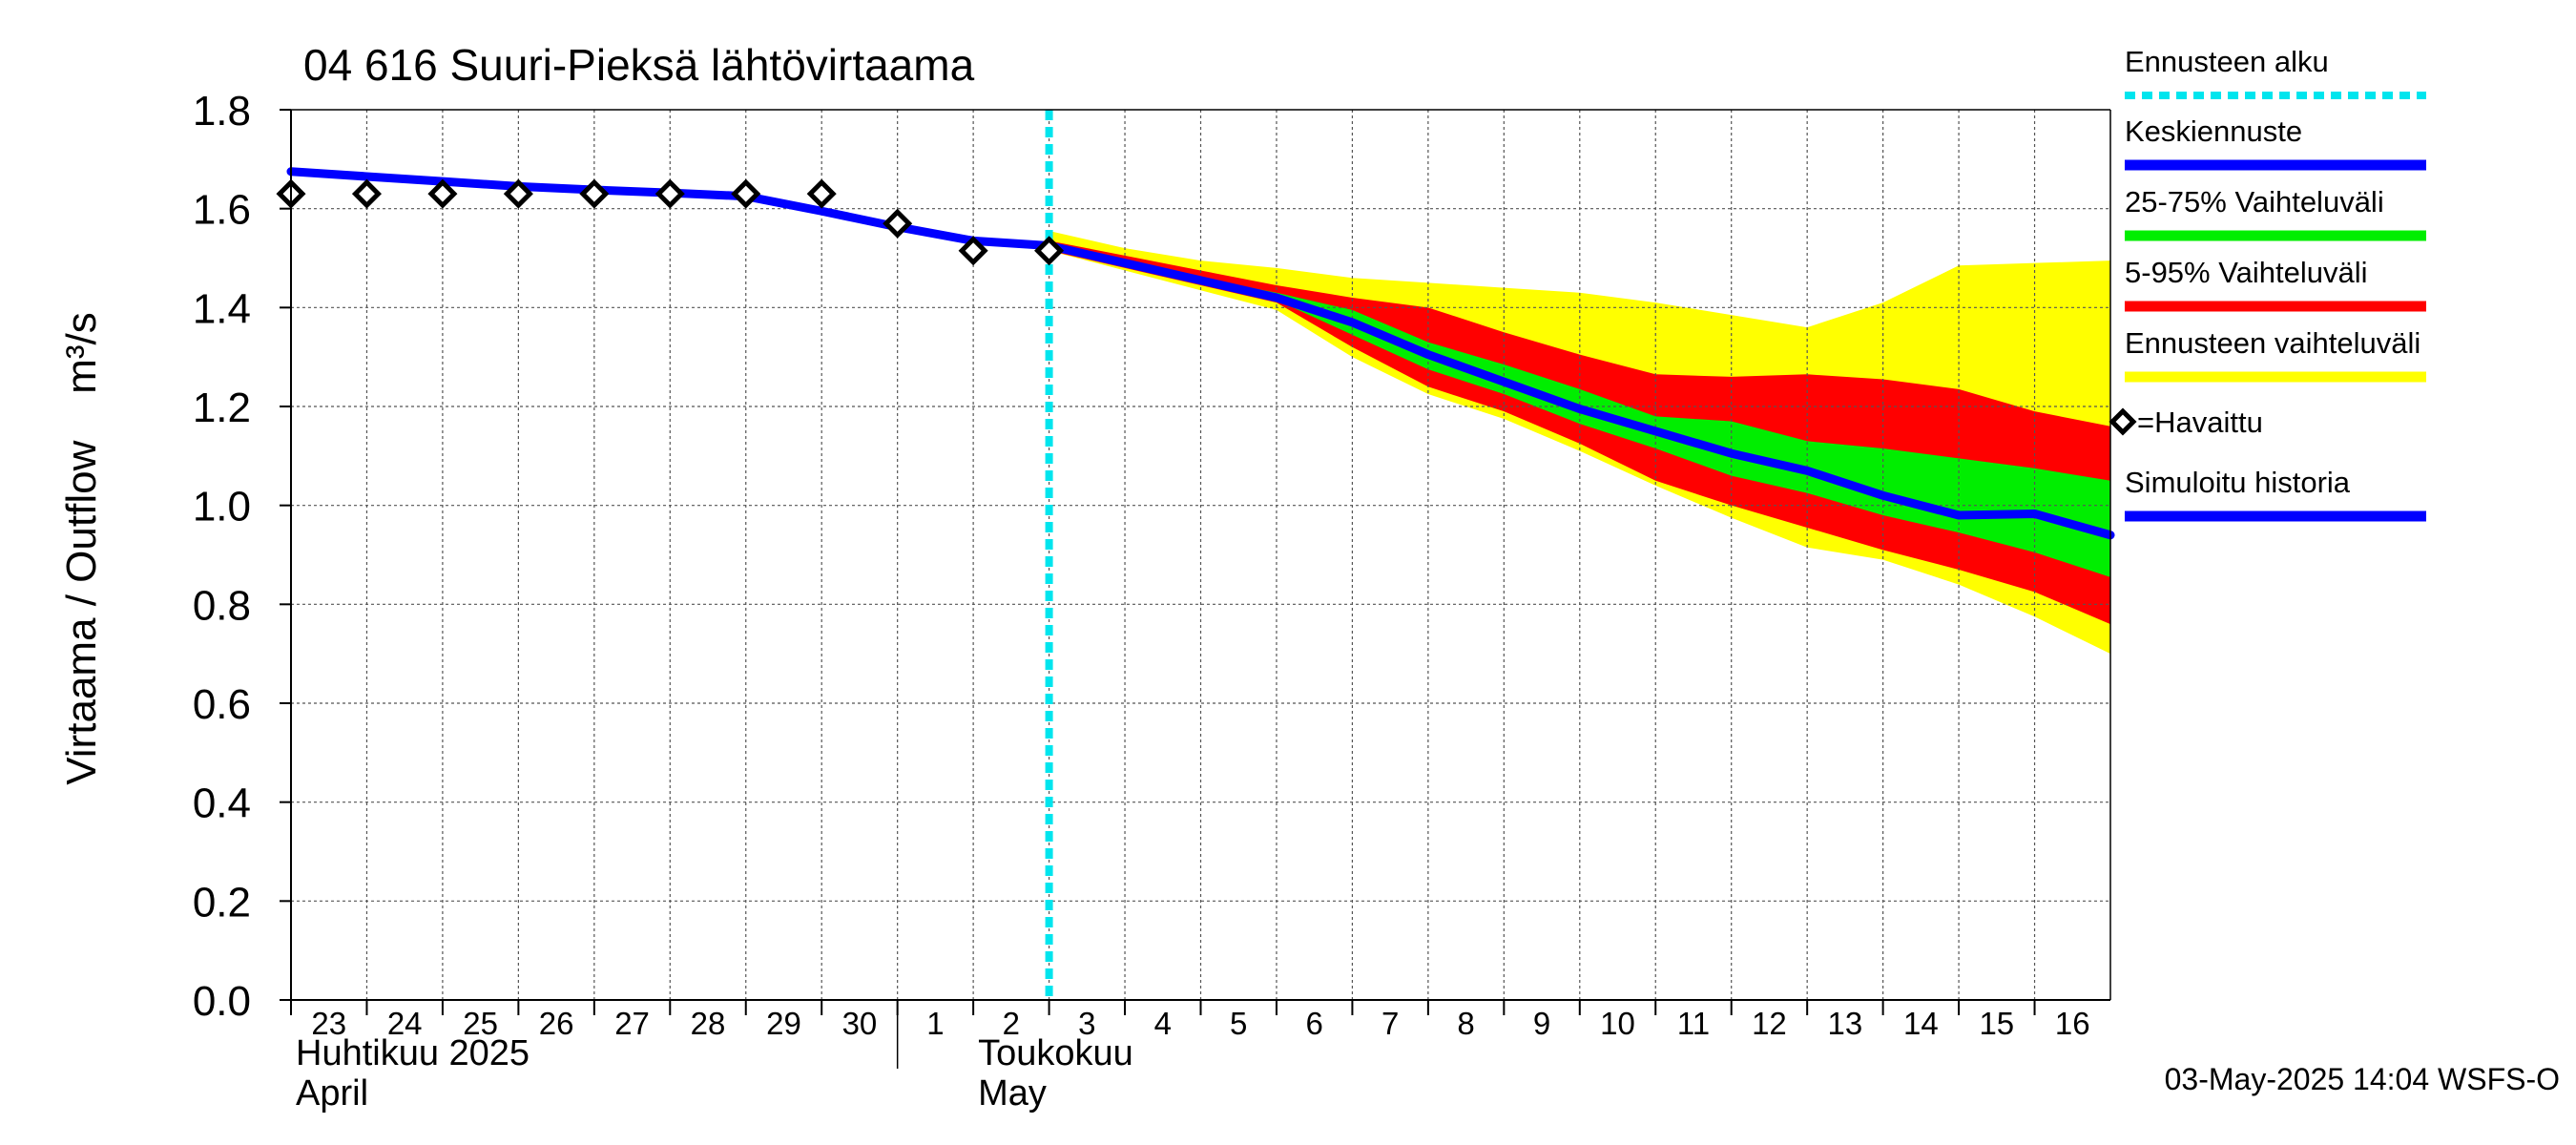  I want to click on y-tick-label: 1.4, so click(222, 309).